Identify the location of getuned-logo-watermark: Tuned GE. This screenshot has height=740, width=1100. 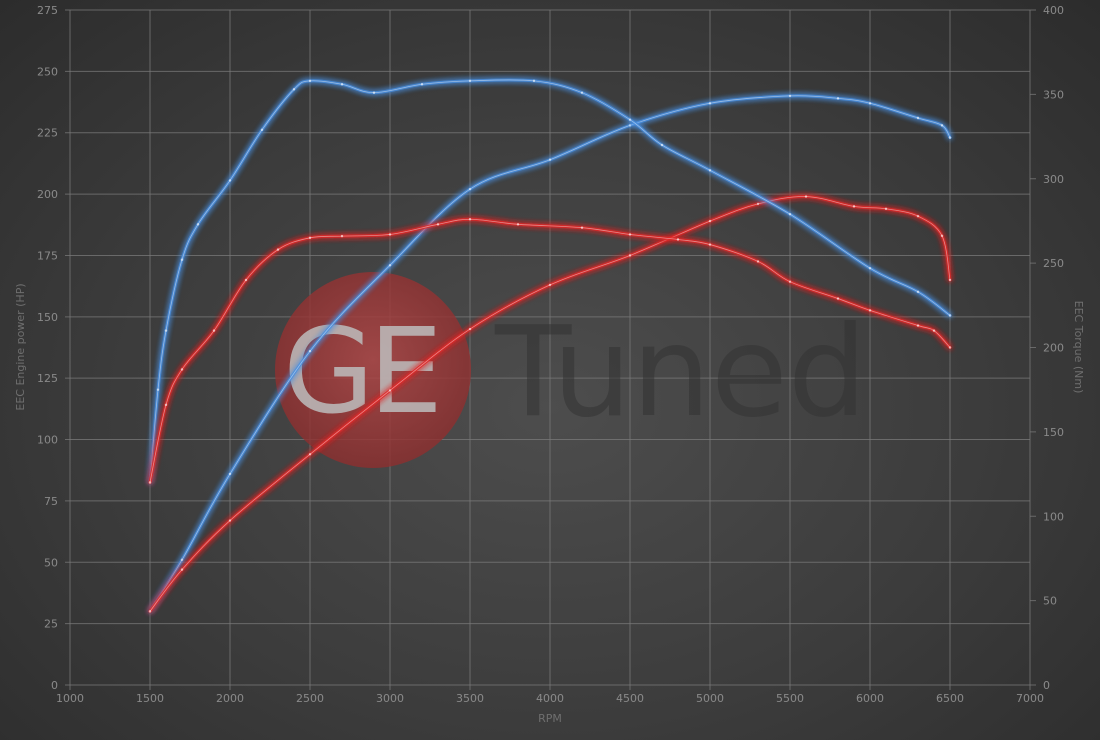
(571, 370).